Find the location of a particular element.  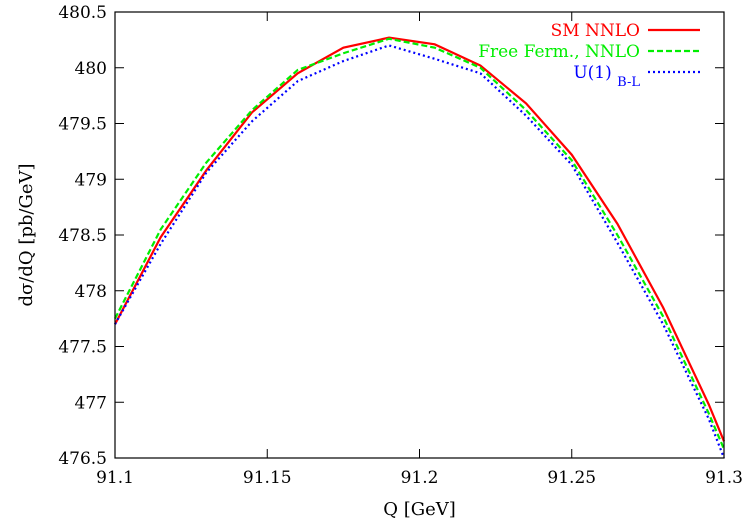

legend-label-u1-base: U(1) is located at coordinates (592, 73).